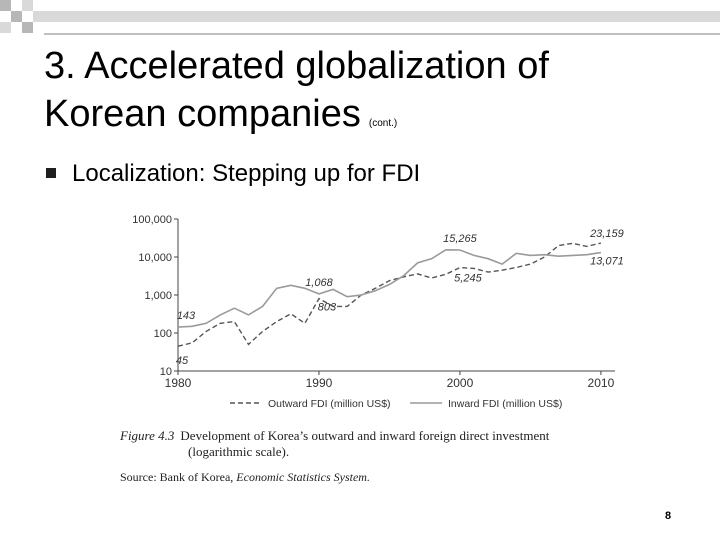 This screenshot has height=540, width=720. Describe the element at coordinates (327, 308) in the screenshot. I see `data-label-3: 803` at that location.